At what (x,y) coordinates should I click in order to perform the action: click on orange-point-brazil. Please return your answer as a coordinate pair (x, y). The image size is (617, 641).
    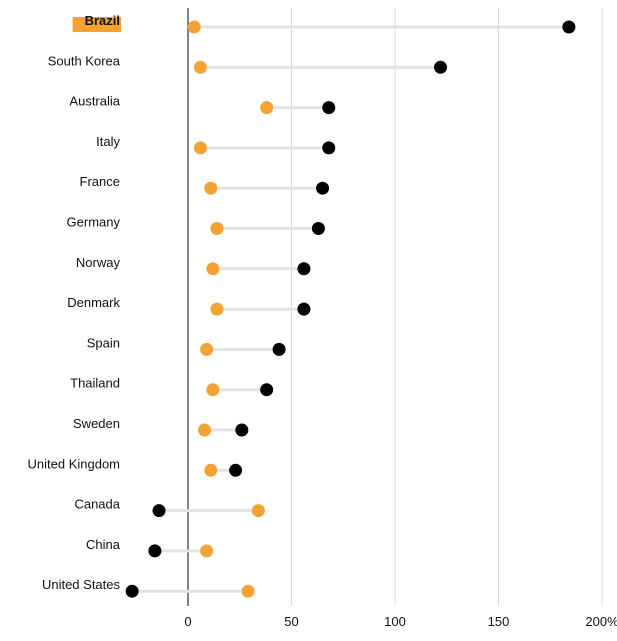
    Looking at the image, I should click on (194, 27).